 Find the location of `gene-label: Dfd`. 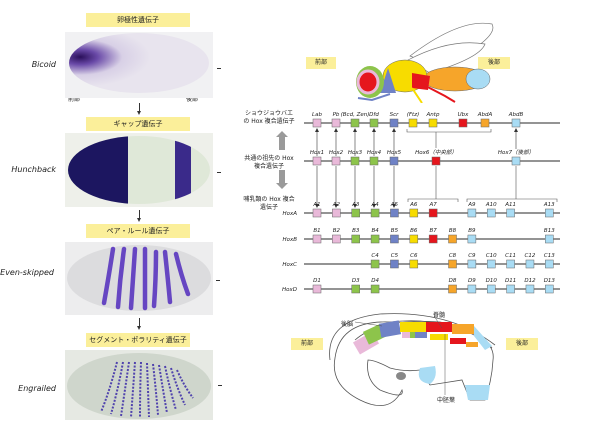

gene-label: Dfd is located at coordinates (374, 115).